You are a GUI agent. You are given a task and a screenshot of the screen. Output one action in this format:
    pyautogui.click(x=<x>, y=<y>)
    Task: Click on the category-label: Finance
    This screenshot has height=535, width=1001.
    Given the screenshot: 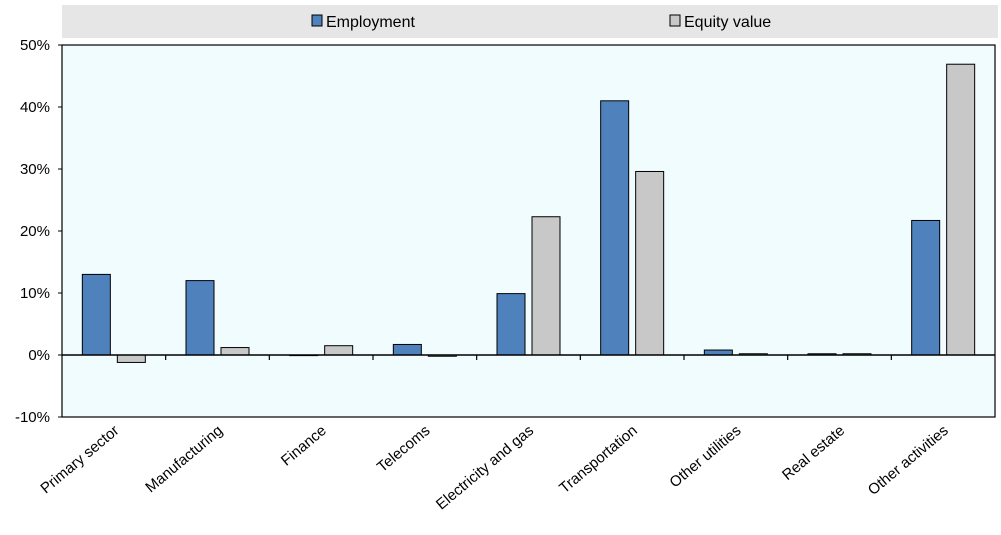 What is the action you would take?
    pyautogui.click(x=304, y=445)
    